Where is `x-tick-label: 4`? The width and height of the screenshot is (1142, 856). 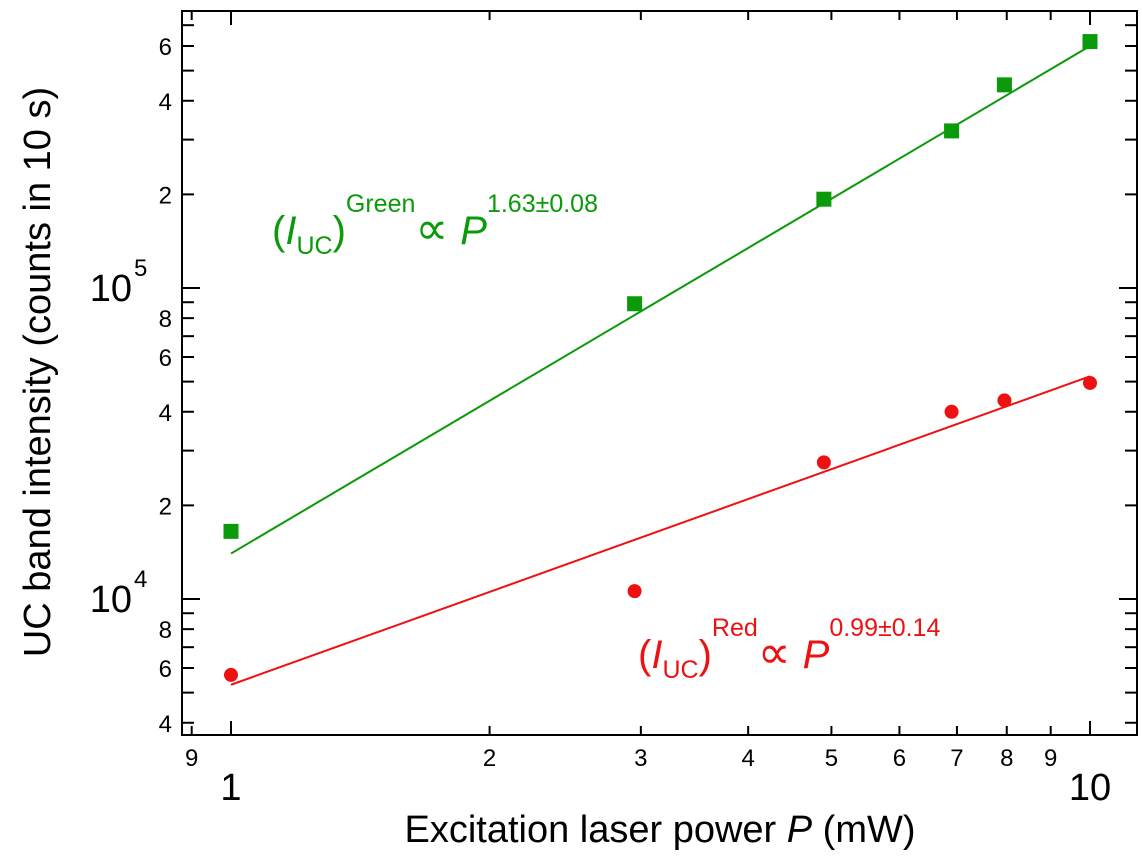 x-tick-label: 4 is located at coordinates (747, 758).